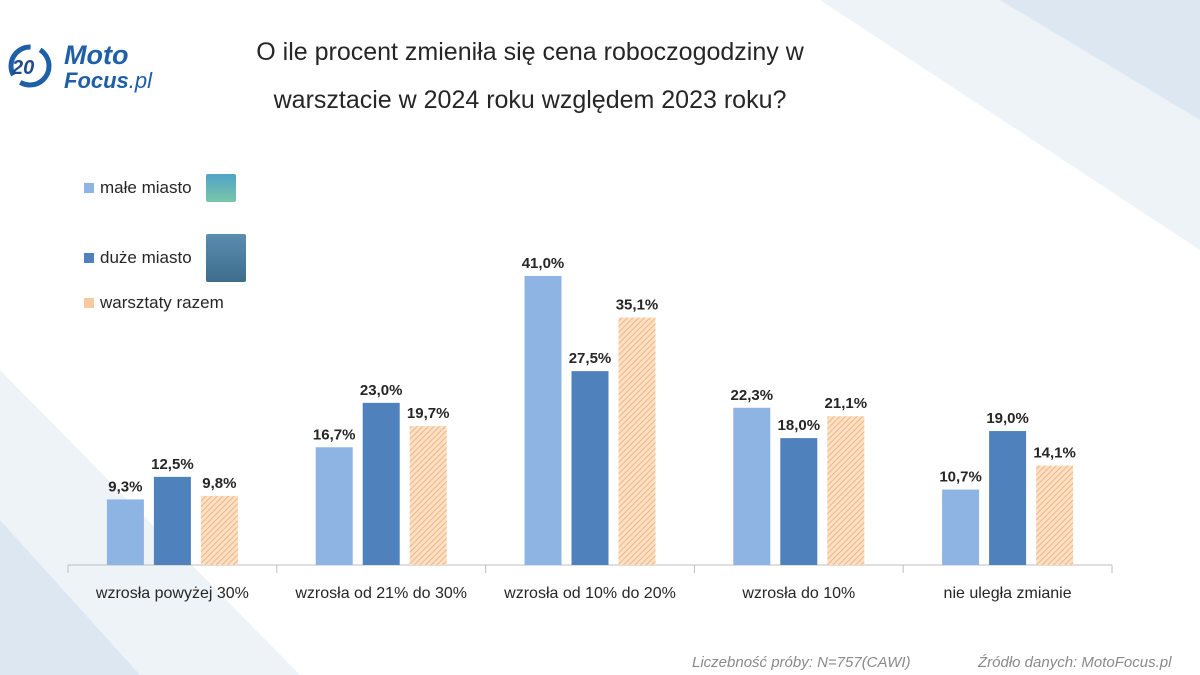  I want to click on big-city-icon, so click(225, 258).